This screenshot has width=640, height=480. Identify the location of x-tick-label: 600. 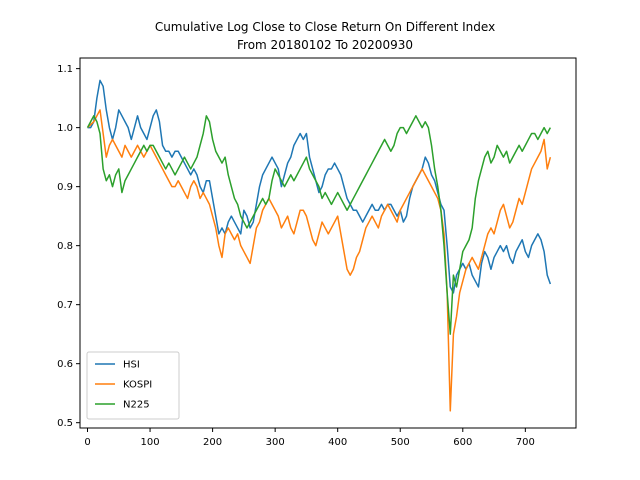
(462, 442).